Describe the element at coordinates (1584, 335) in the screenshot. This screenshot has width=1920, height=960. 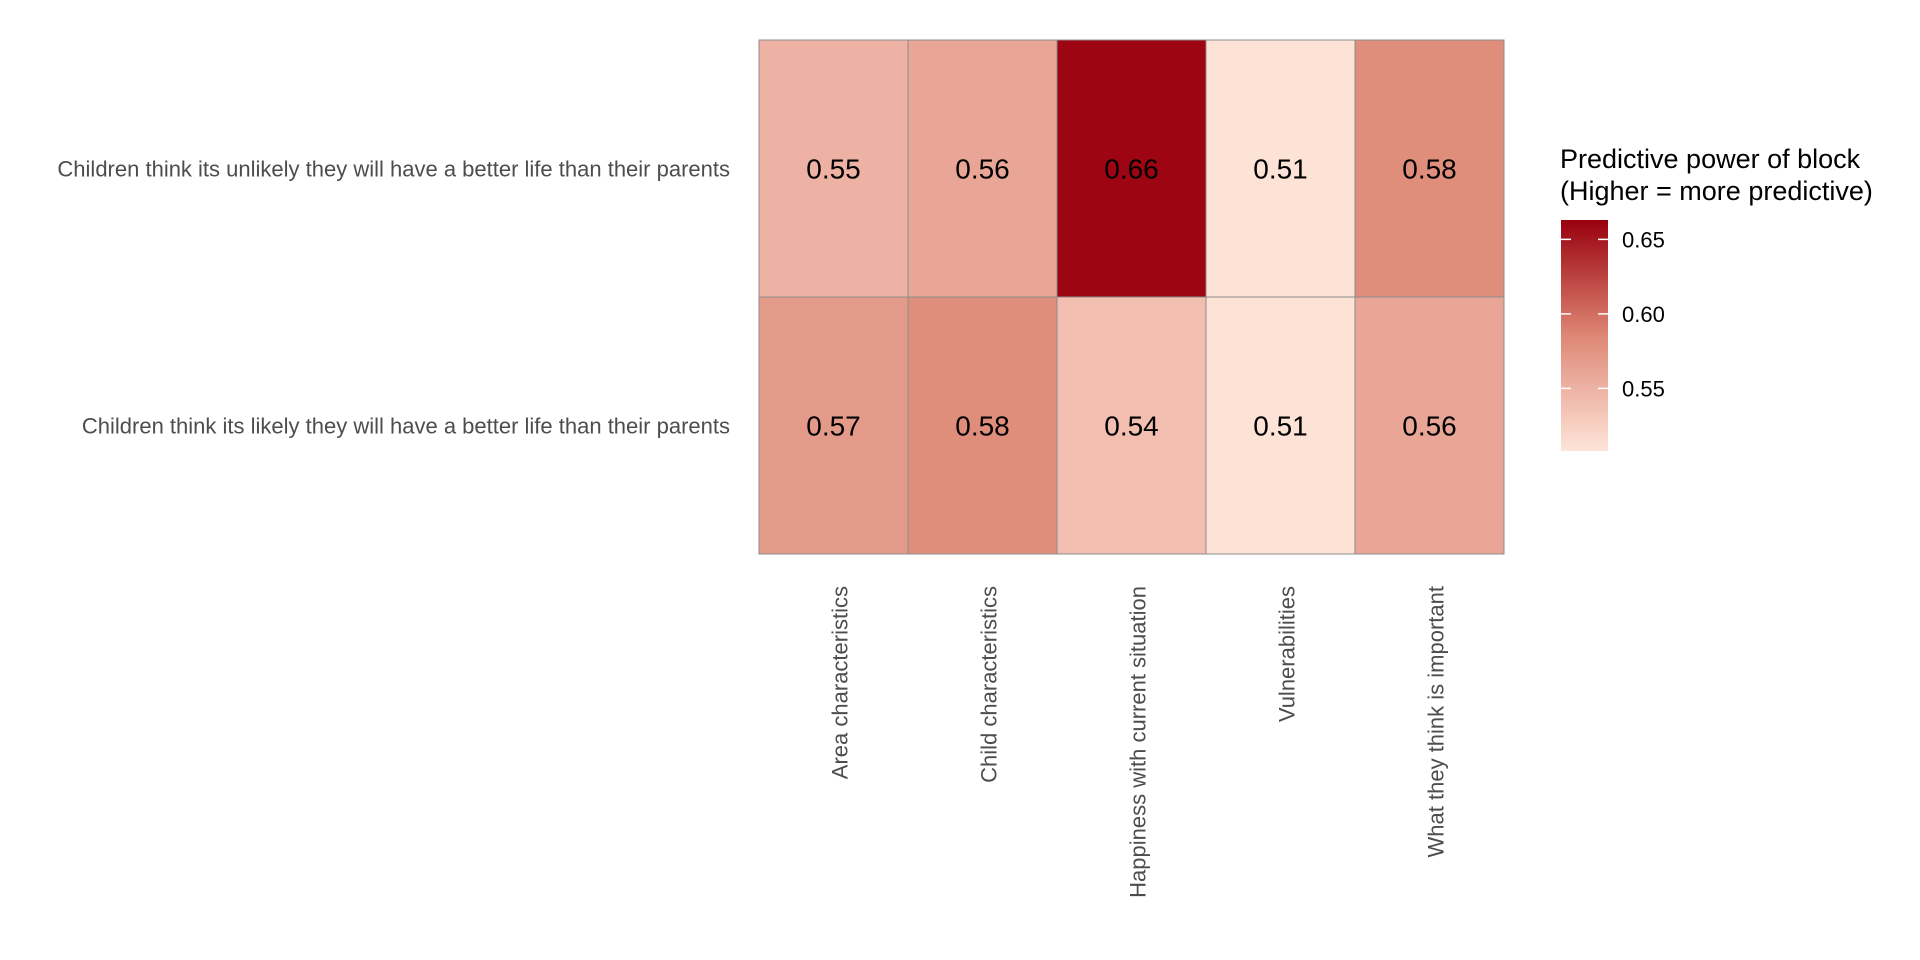
I see `legend-colorbar` at that location.